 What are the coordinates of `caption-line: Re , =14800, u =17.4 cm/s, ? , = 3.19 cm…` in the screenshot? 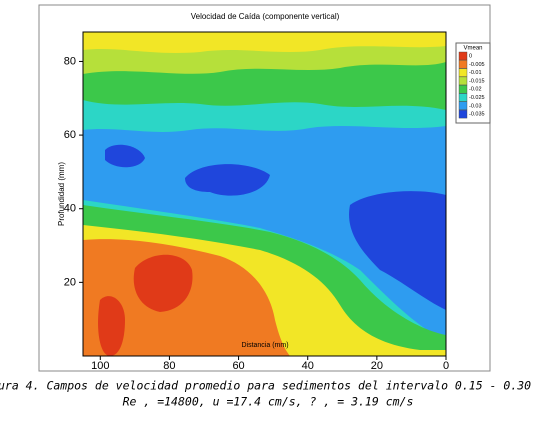 It's located at (268, 402).